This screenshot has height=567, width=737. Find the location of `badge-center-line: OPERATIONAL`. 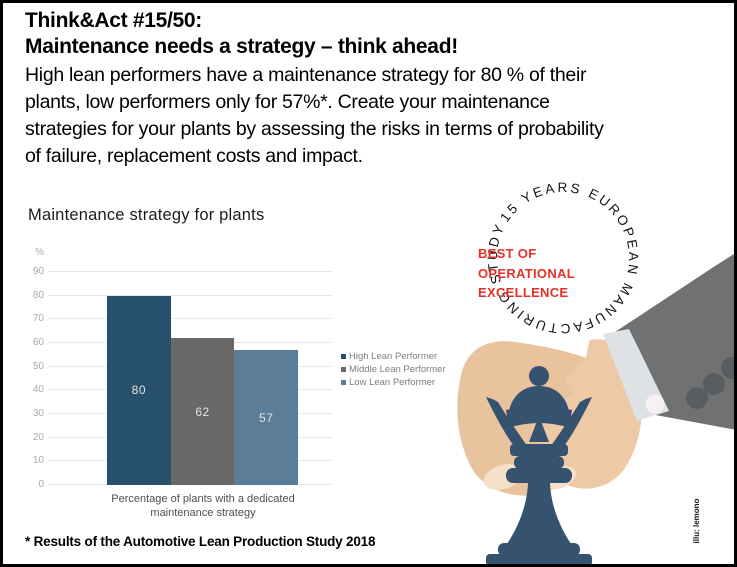

badge-center-line: OPERATIONAL is located at coordinates (526, 273).